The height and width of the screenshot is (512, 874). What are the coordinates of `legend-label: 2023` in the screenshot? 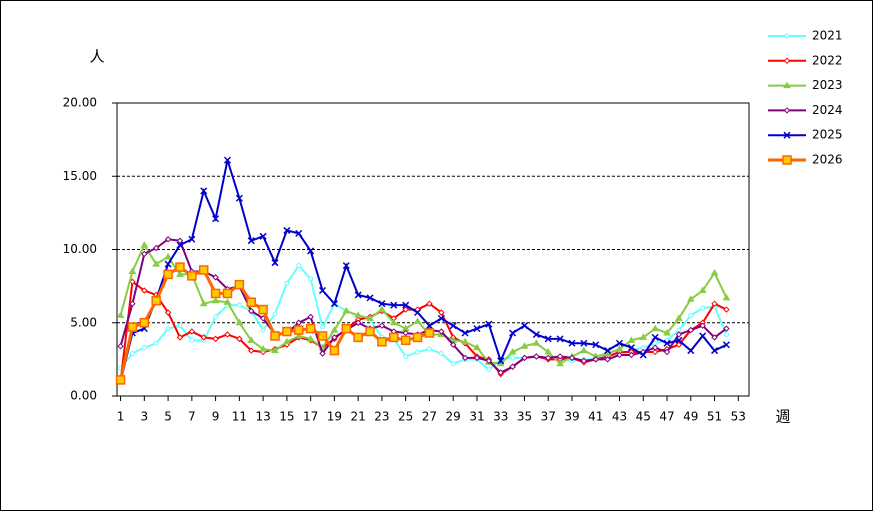 It's located at (827, 85).